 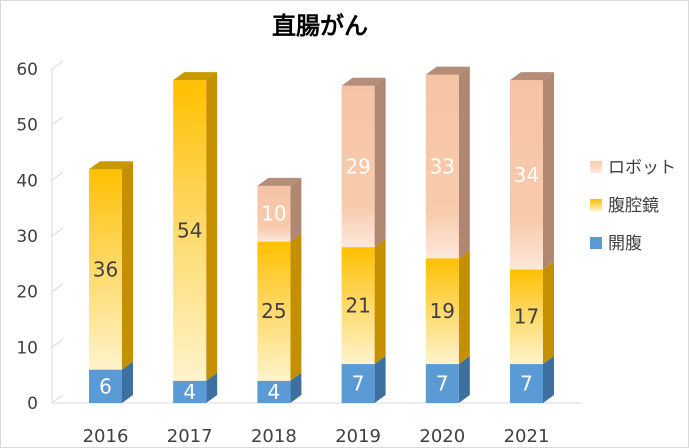 I want to click on data-label: 17, so click(x=526, y=317).